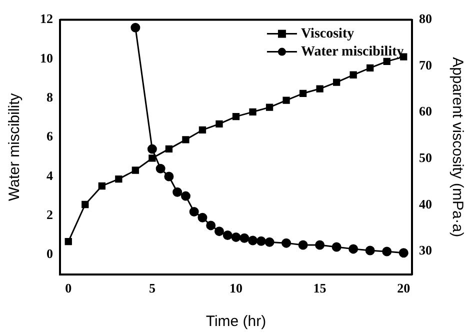  I want to click on x-axis-title: Time (hr), so click(236, 321).